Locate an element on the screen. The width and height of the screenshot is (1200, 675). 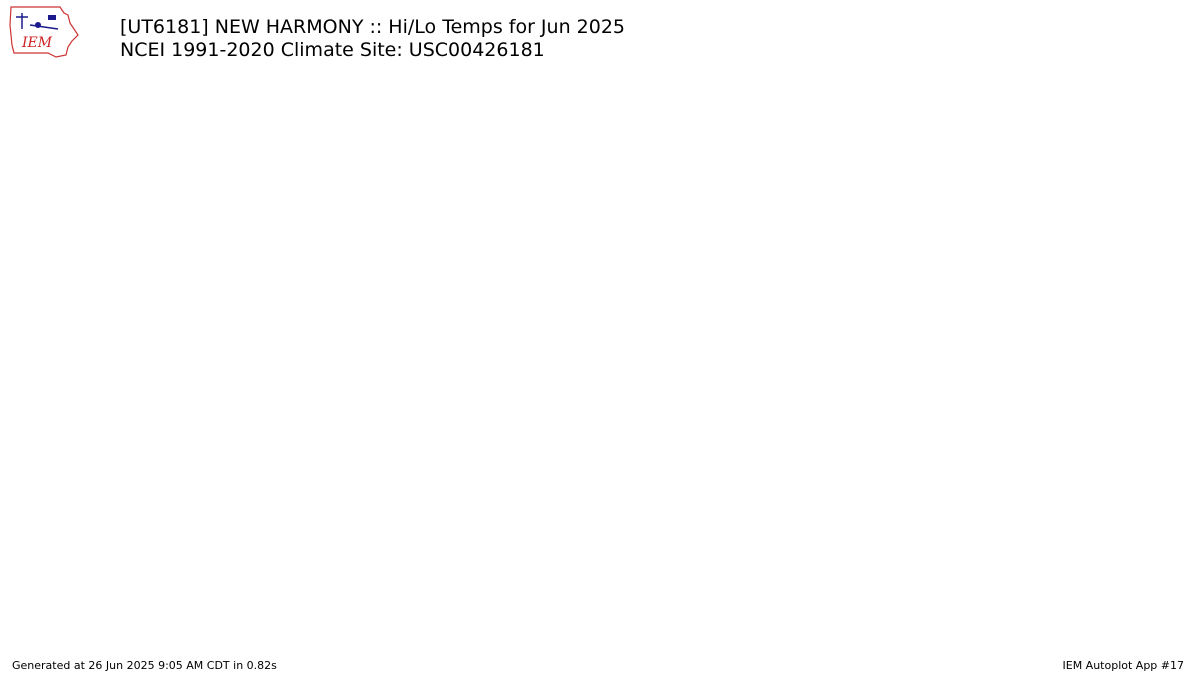
y-axis-label: Temperature ˚F is located at coordinates (68, 354).